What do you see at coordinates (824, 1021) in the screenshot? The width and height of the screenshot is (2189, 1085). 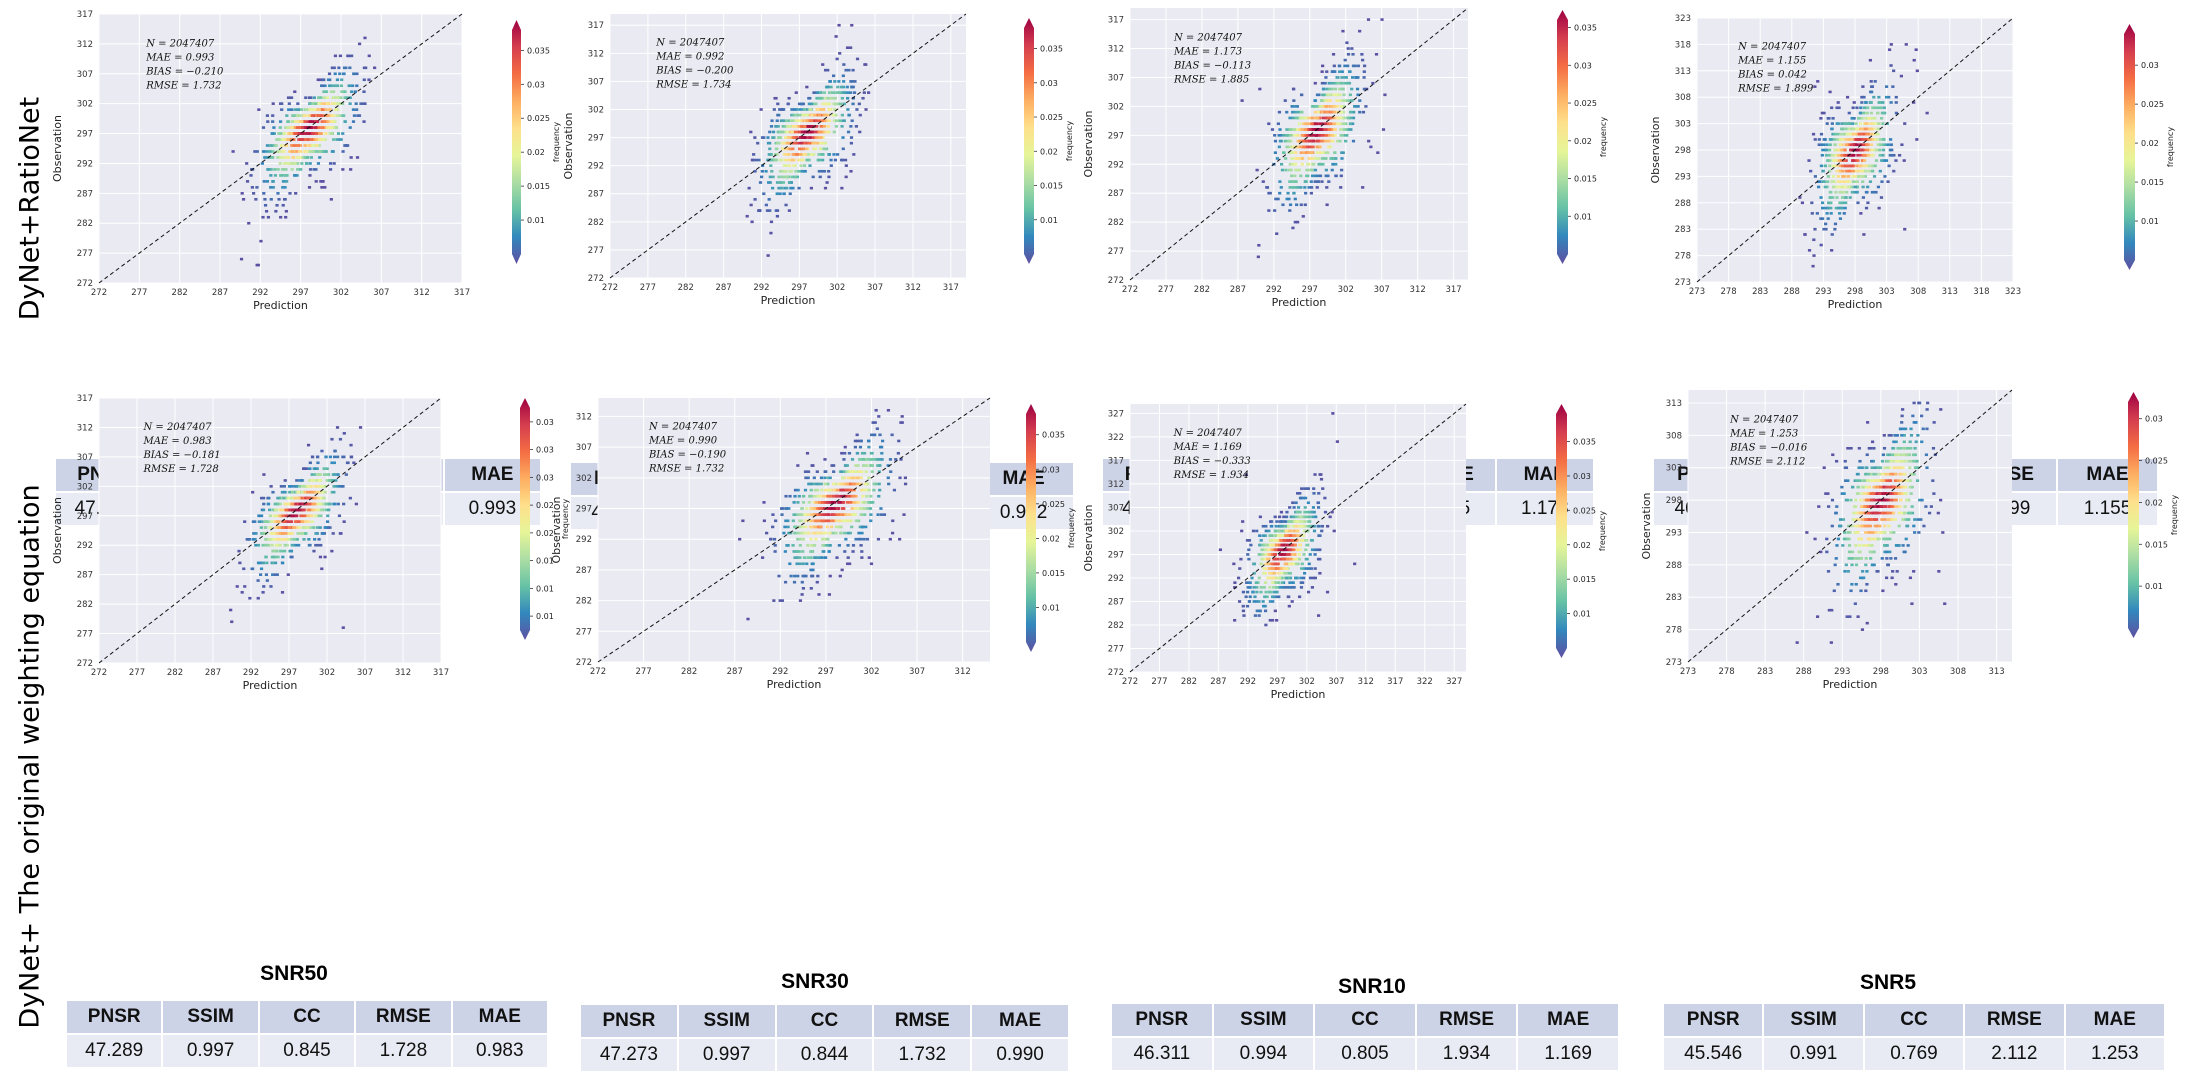 I see `metrics-header-cc: CC` at bounding box center [824, 1021].